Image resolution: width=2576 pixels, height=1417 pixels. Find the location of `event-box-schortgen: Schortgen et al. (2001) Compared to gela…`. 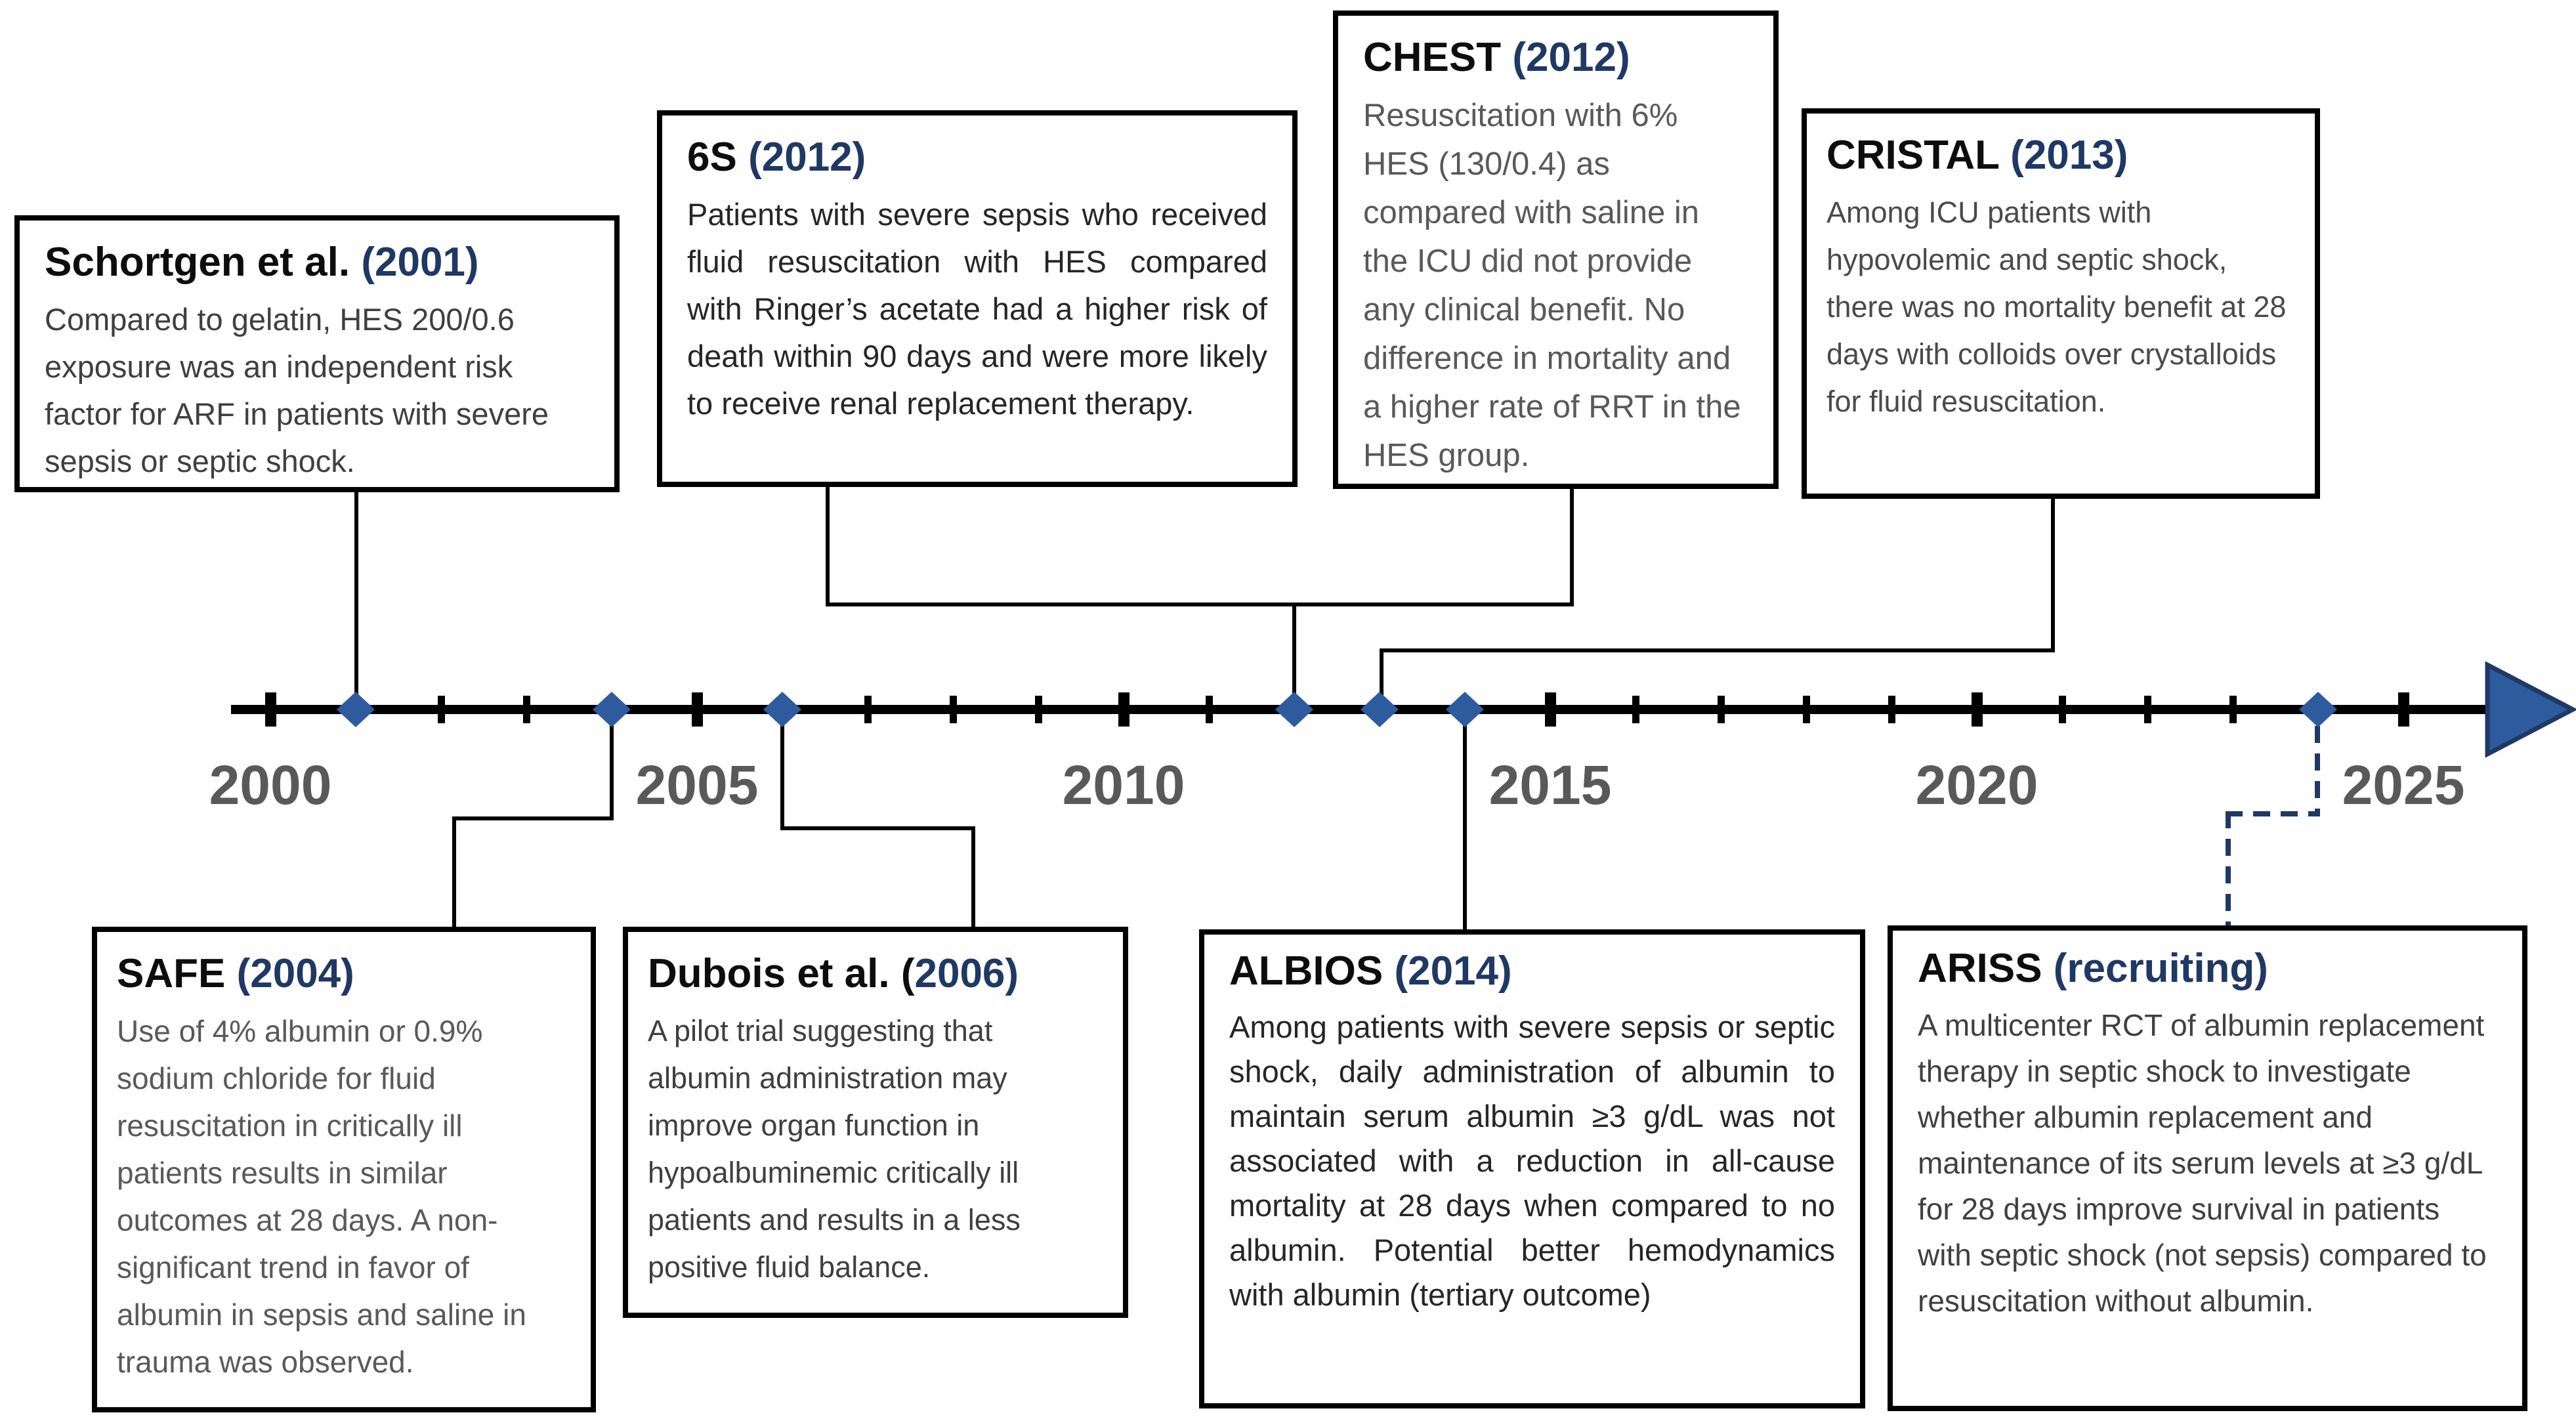

event-box-schortgen: Schortgen et al. (2001) Compared to gela… is located at coordinates (317, 353).